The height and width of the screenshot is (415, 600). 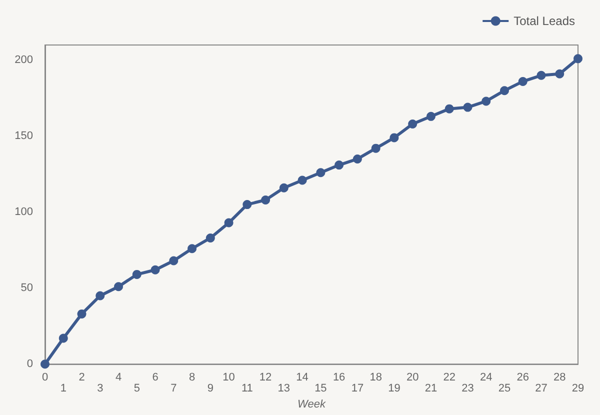 I want to click on x-tick-label: 2, so click(x=81, y=378).